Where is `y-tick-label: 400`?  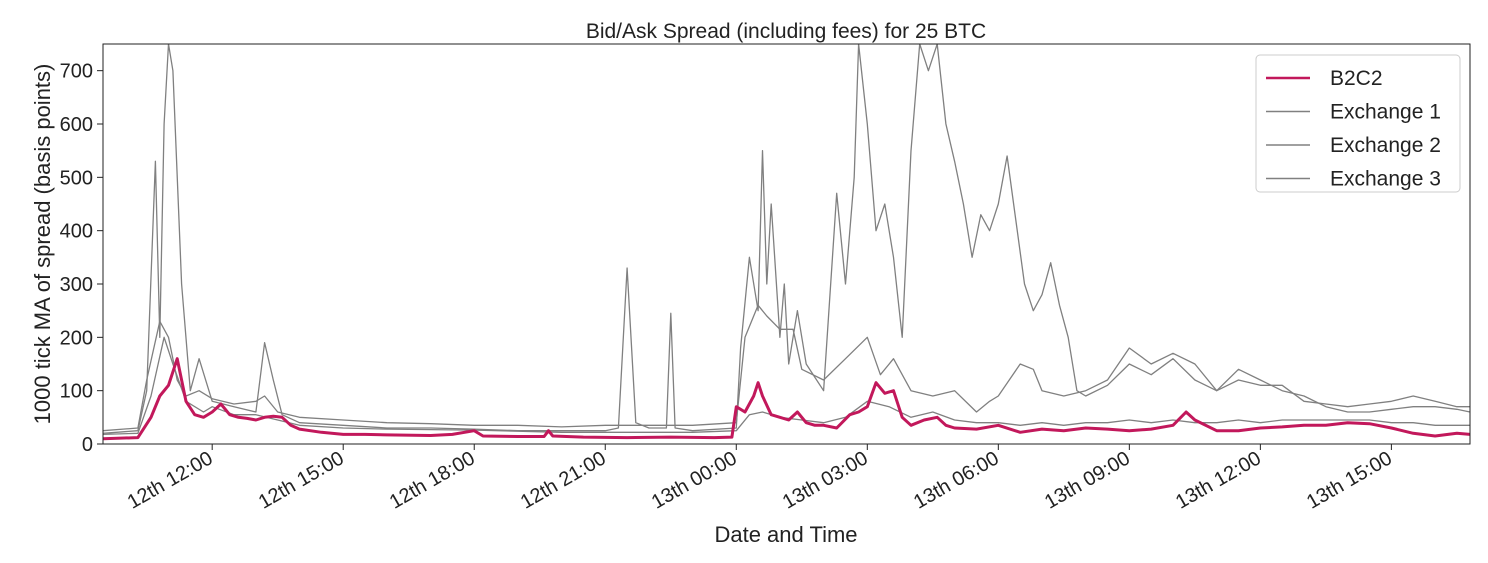 y-tick-label: 400 is located at coordinates (76, 232).